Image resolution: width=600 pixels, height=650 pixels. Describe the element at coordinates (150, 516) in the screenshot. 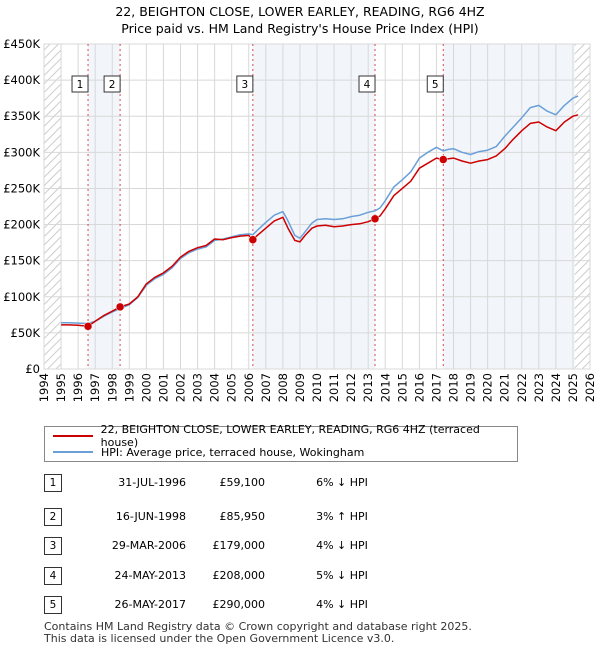

I see `transaction-date: 16-JUN-1998` at that location.